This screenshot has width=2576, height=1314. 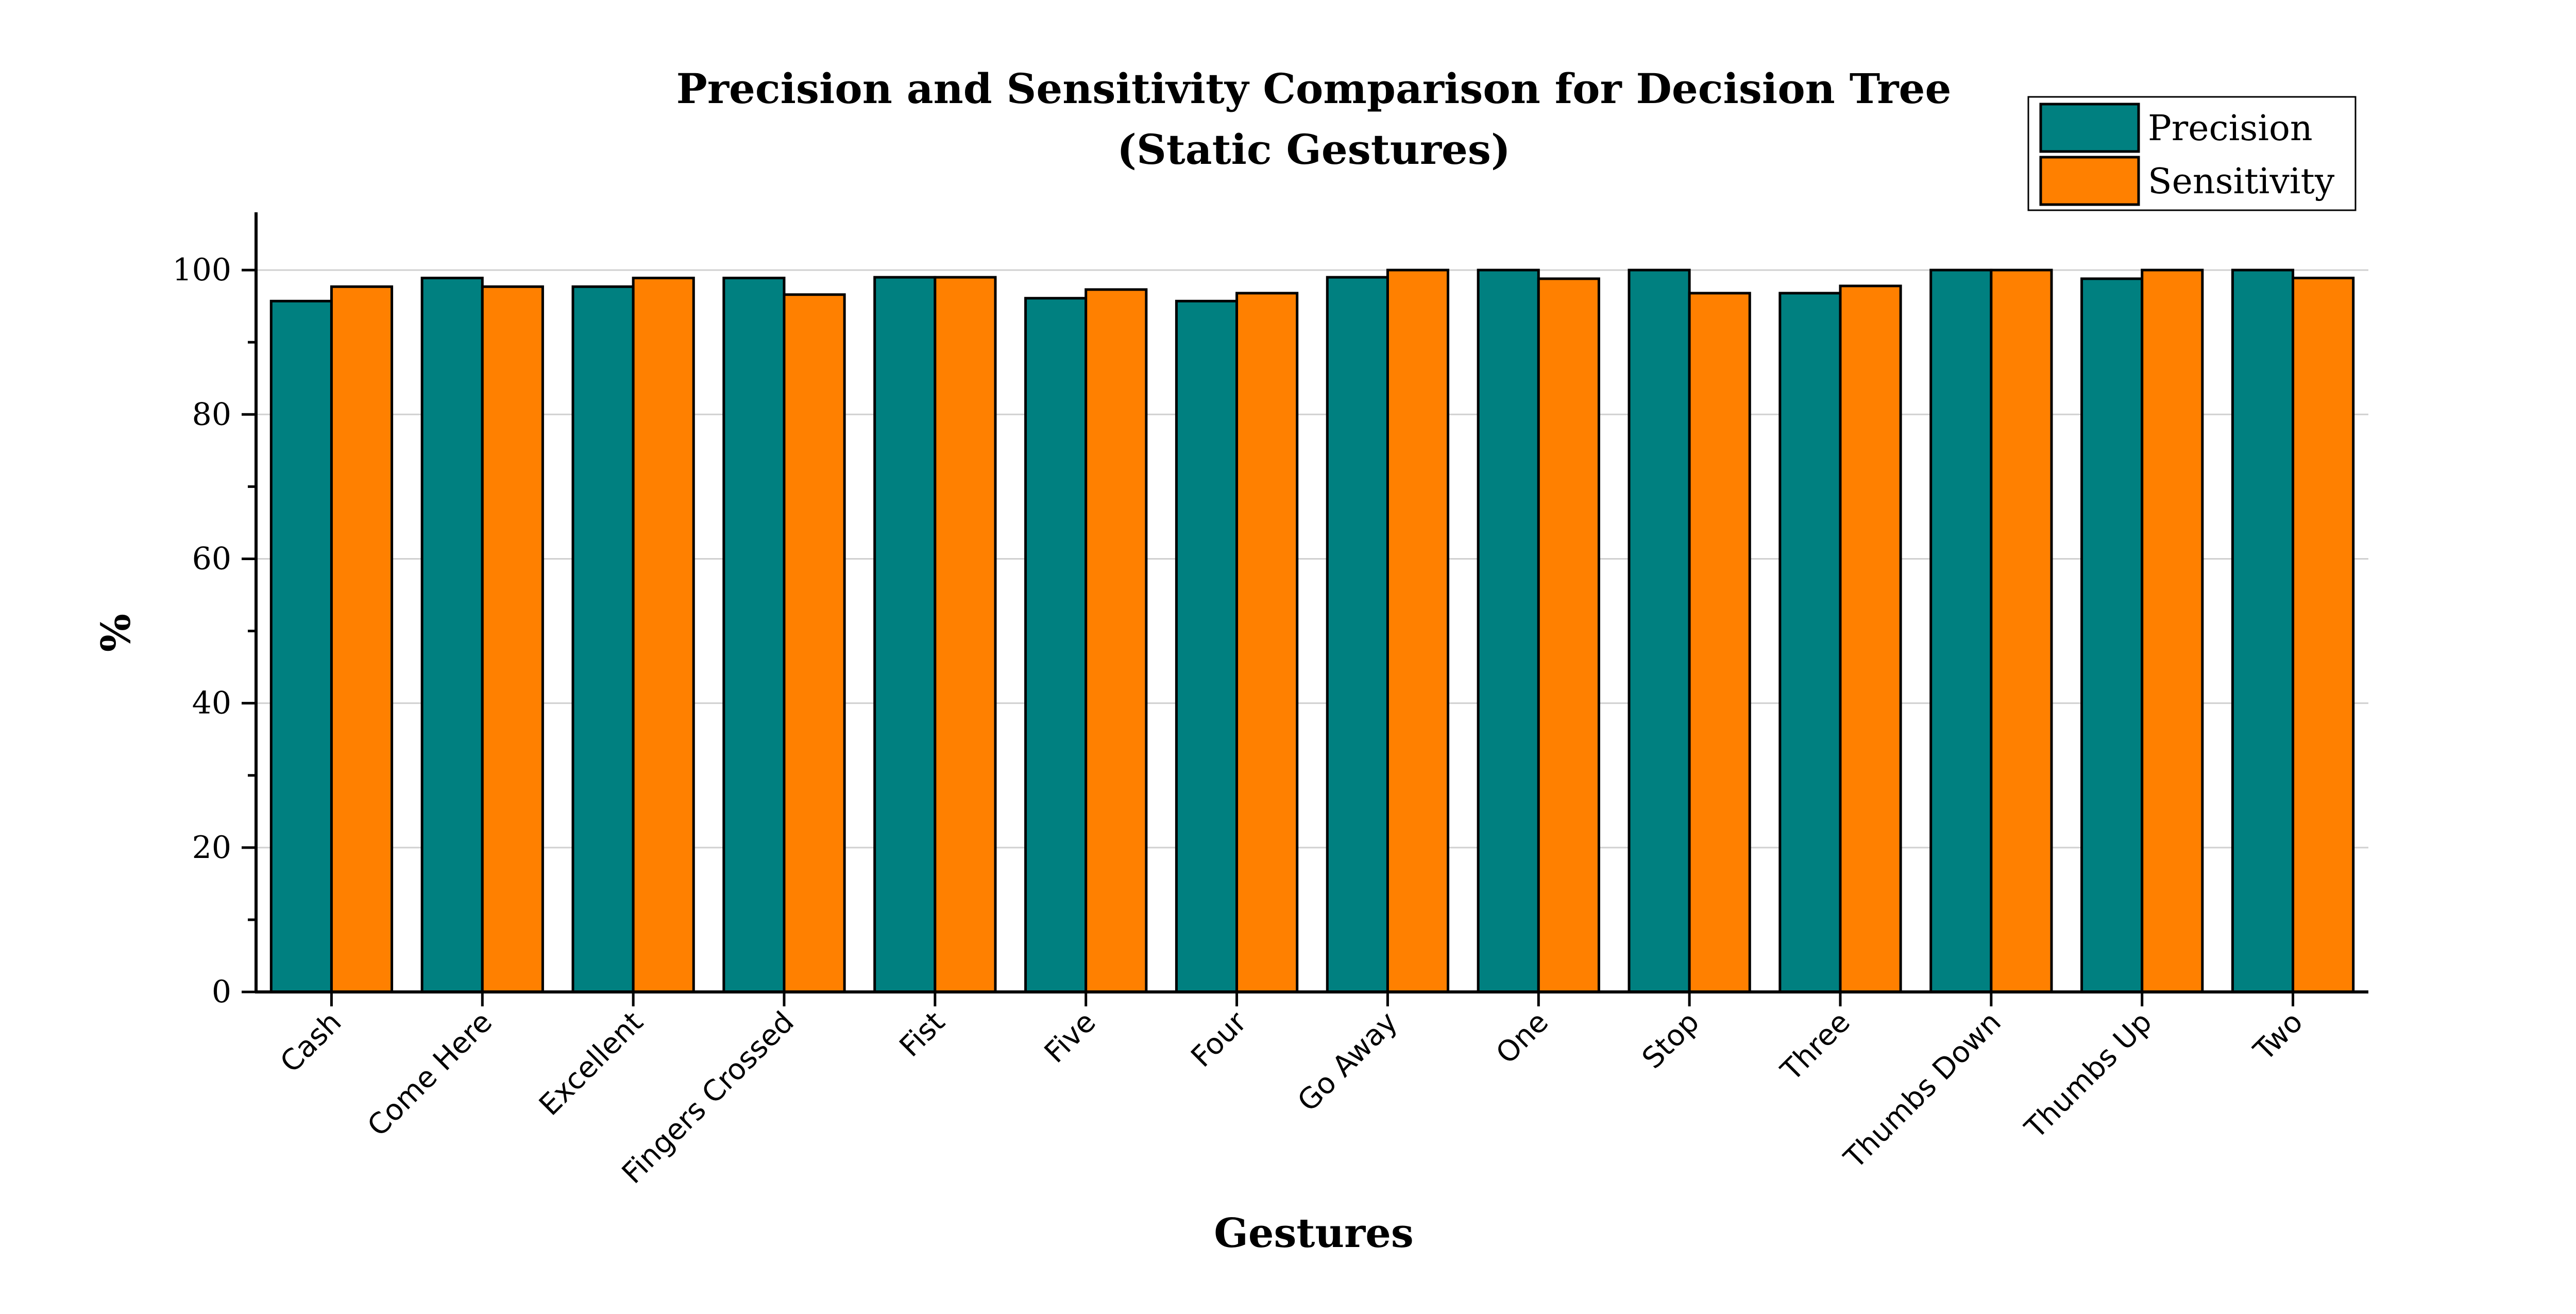 I want to click on y-tick-label: 60, so click(x=212, y=559).